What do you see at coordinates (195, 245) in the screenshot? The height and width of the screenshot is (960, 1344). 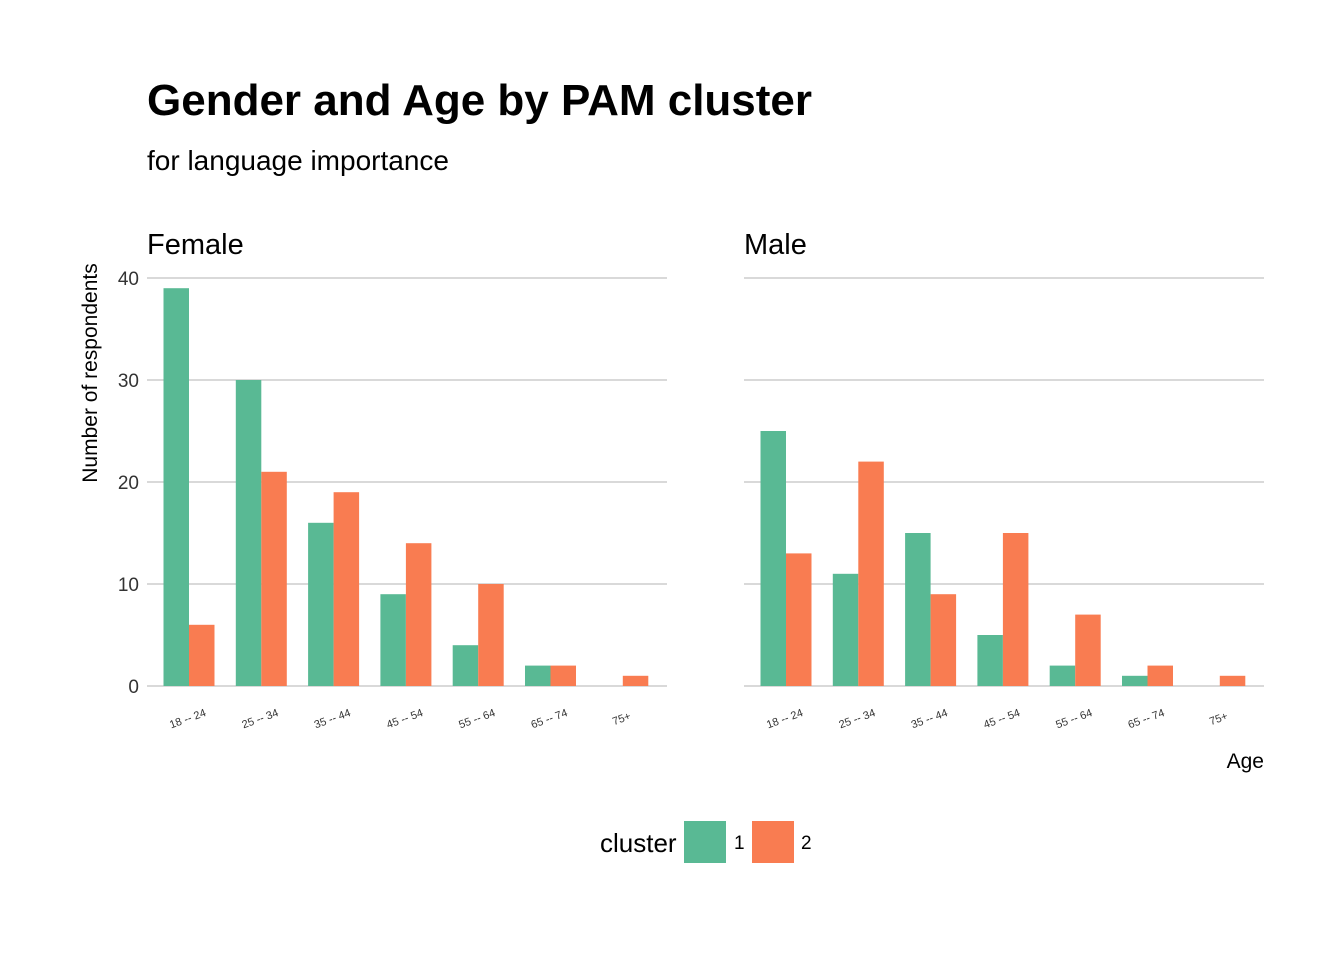 I see `facet-title-female: Female` at bounding box center [195, 245].